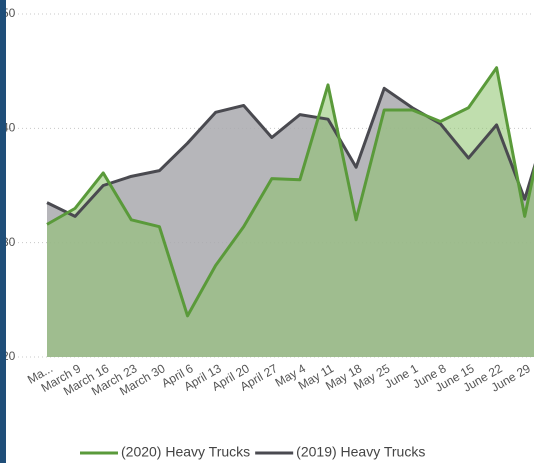 The height and width of the screenshot is (463, 534). What do you see at coordinates (3, 231) in the screenshot?
I see `left-border` at bounding box center [3, 231].